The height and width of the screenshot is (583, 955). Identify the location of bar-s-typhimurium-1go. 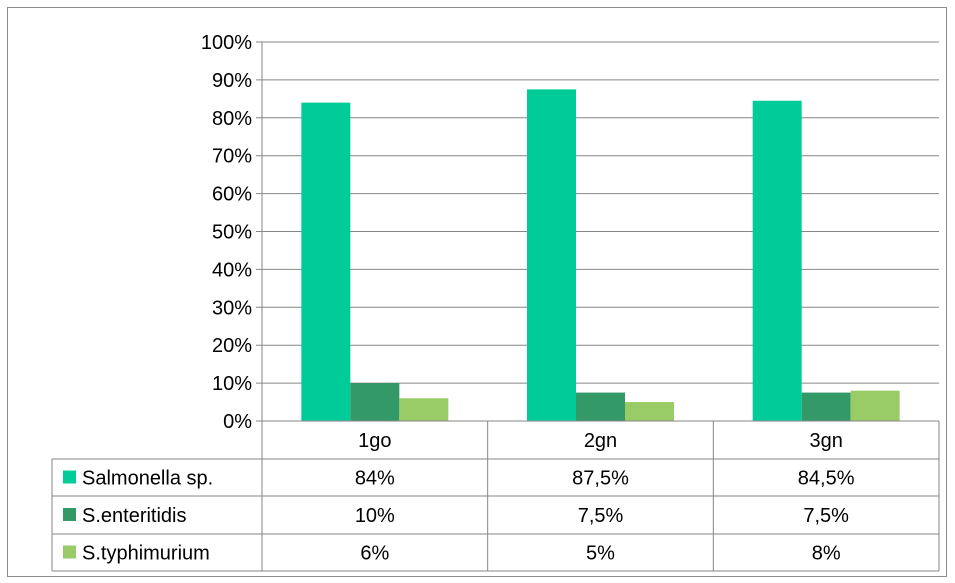
(424, 409).